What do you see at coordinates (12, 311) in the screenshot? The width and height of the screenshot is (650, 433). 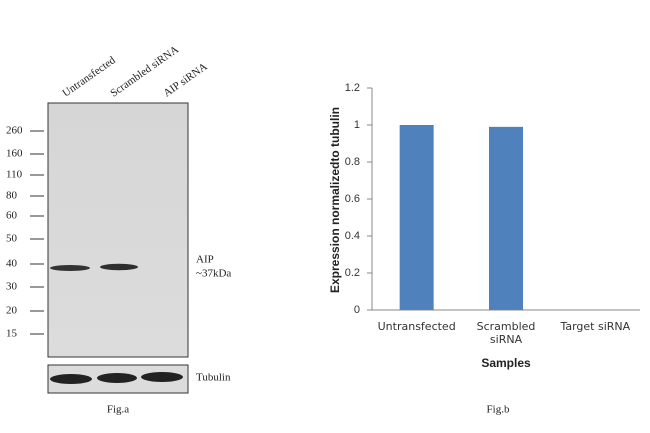 I see `marker-label: 20` at bounding box center [12, 311].